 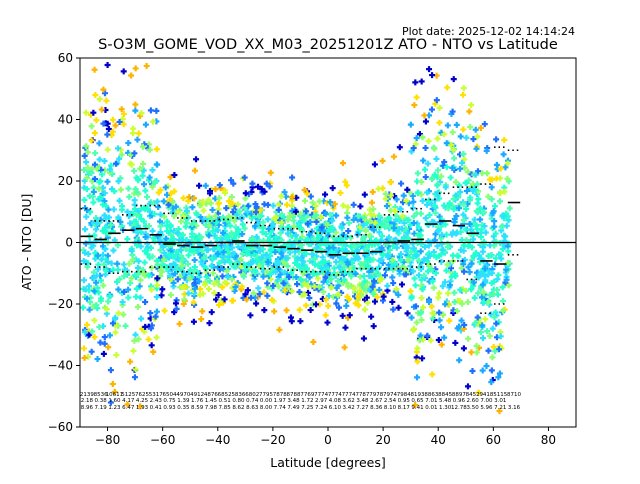 I want to click on x-tick-label: −60, so click(x=162, y=440).